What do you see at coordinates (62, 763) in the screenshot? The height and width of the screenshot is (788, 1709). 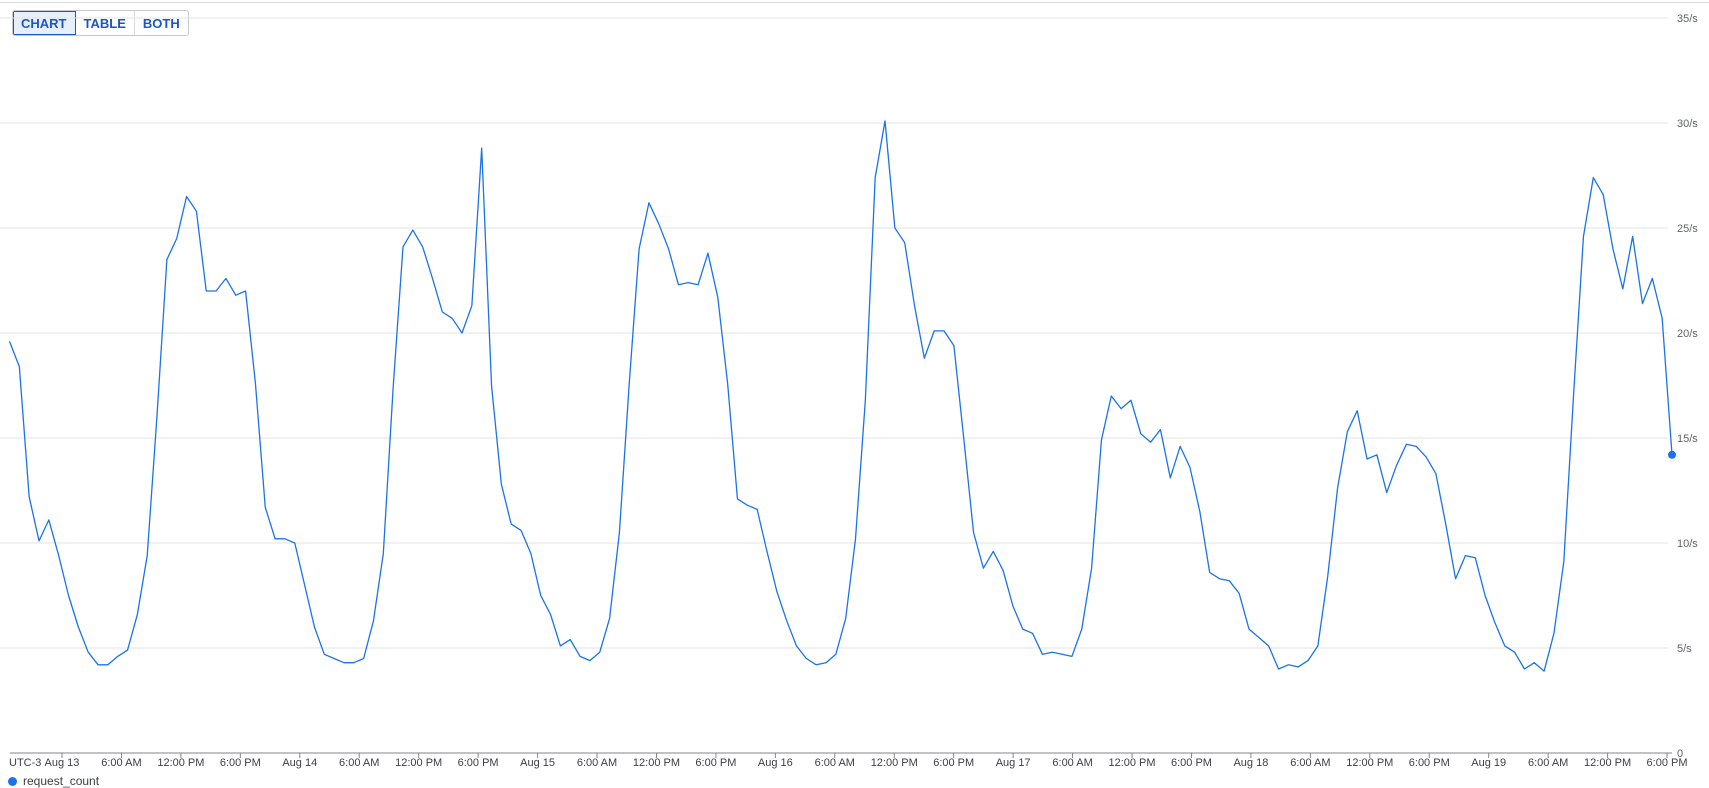 I see `x-tick-label: Aug 13` at bounding box center [62, 763].